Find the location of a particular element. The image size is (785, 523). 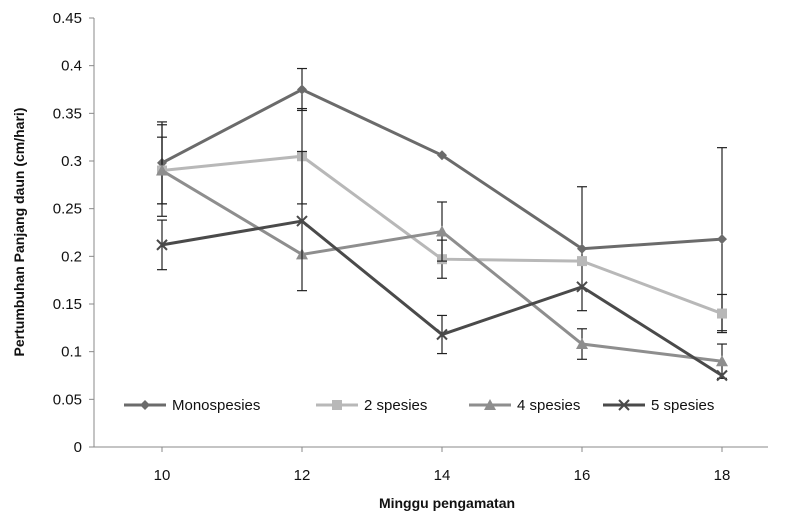

legend-label: 4 spesies is located at coordinates (548, 405).